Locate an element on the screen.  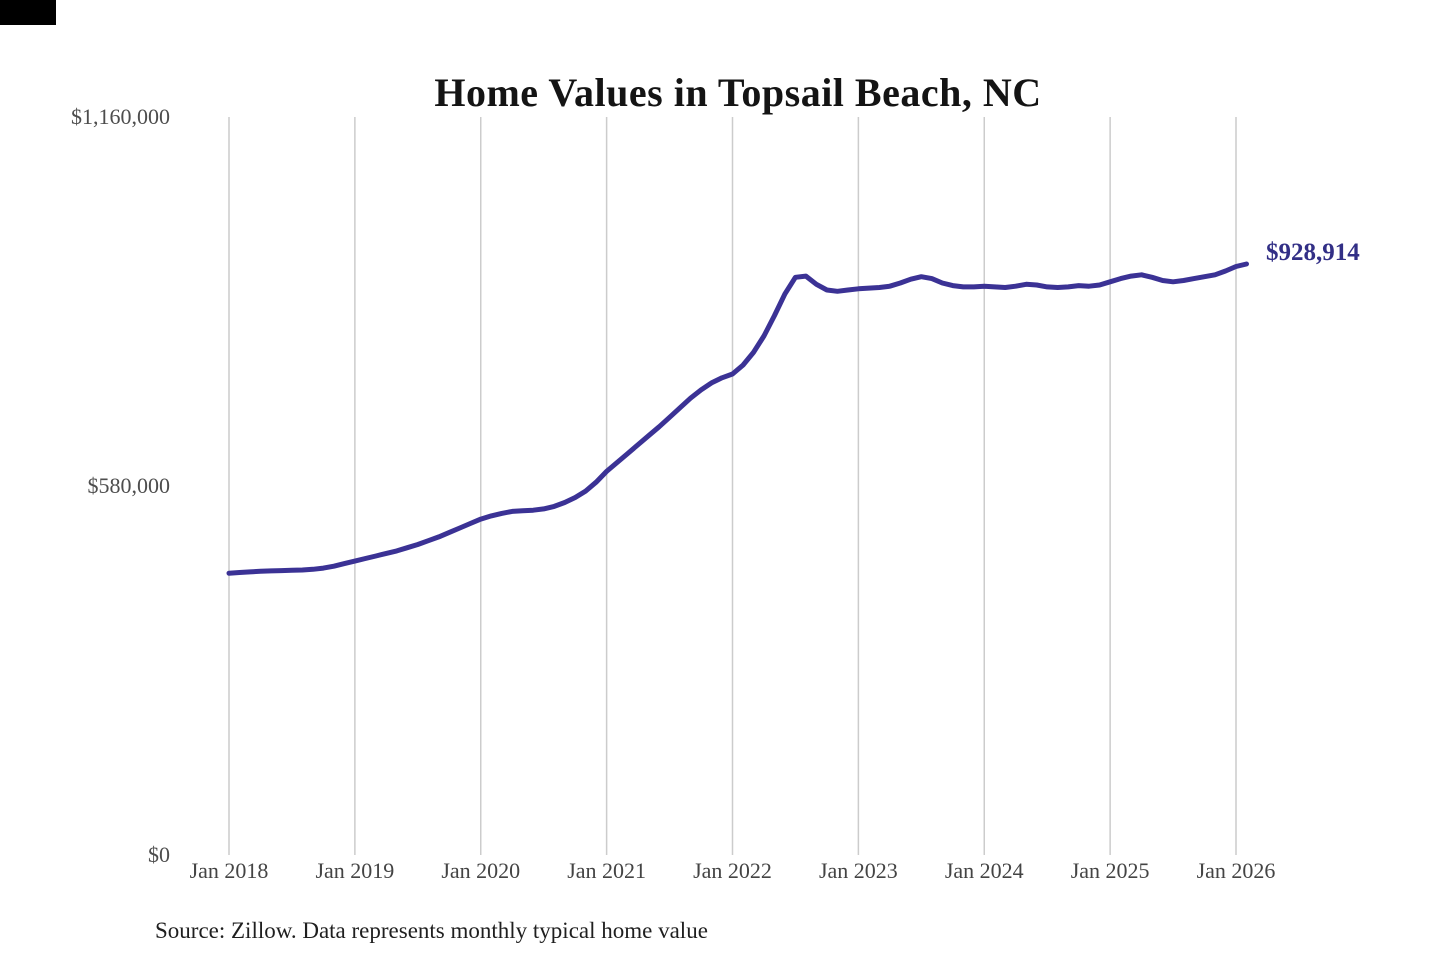
latest-value-label: $928,914 is located at coordinates (1313, 252).